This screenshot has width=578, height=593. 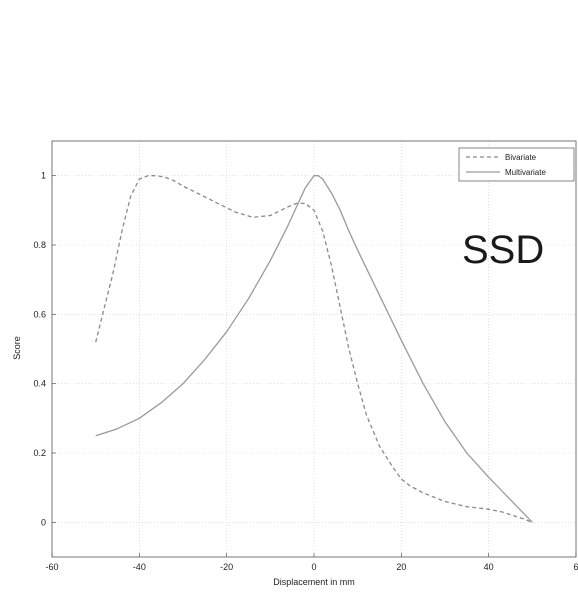 I want to click on x-tick-label: -20, so click(x=226, y=567).